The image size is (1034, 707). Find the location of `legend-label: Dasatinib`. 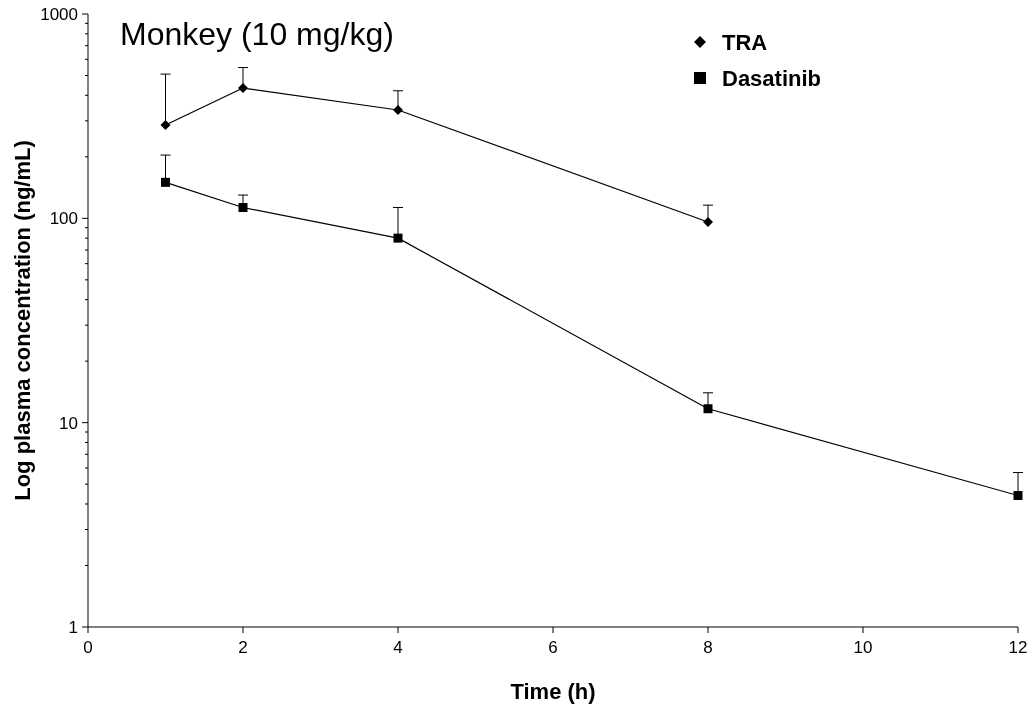

legend-label: Dasatinib is located at coordinates (772, 78).